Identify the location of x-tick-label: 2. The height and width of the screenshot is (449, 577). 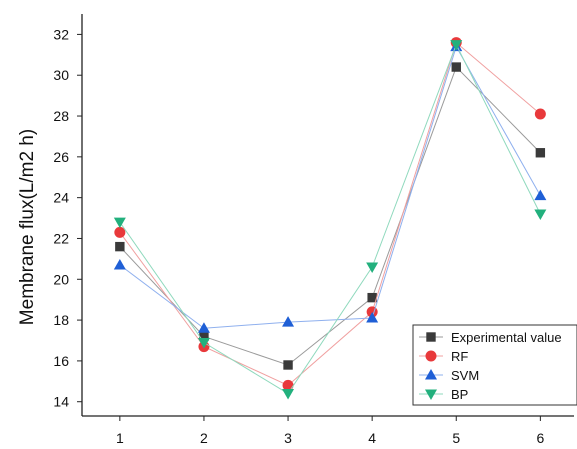
(204, 438).